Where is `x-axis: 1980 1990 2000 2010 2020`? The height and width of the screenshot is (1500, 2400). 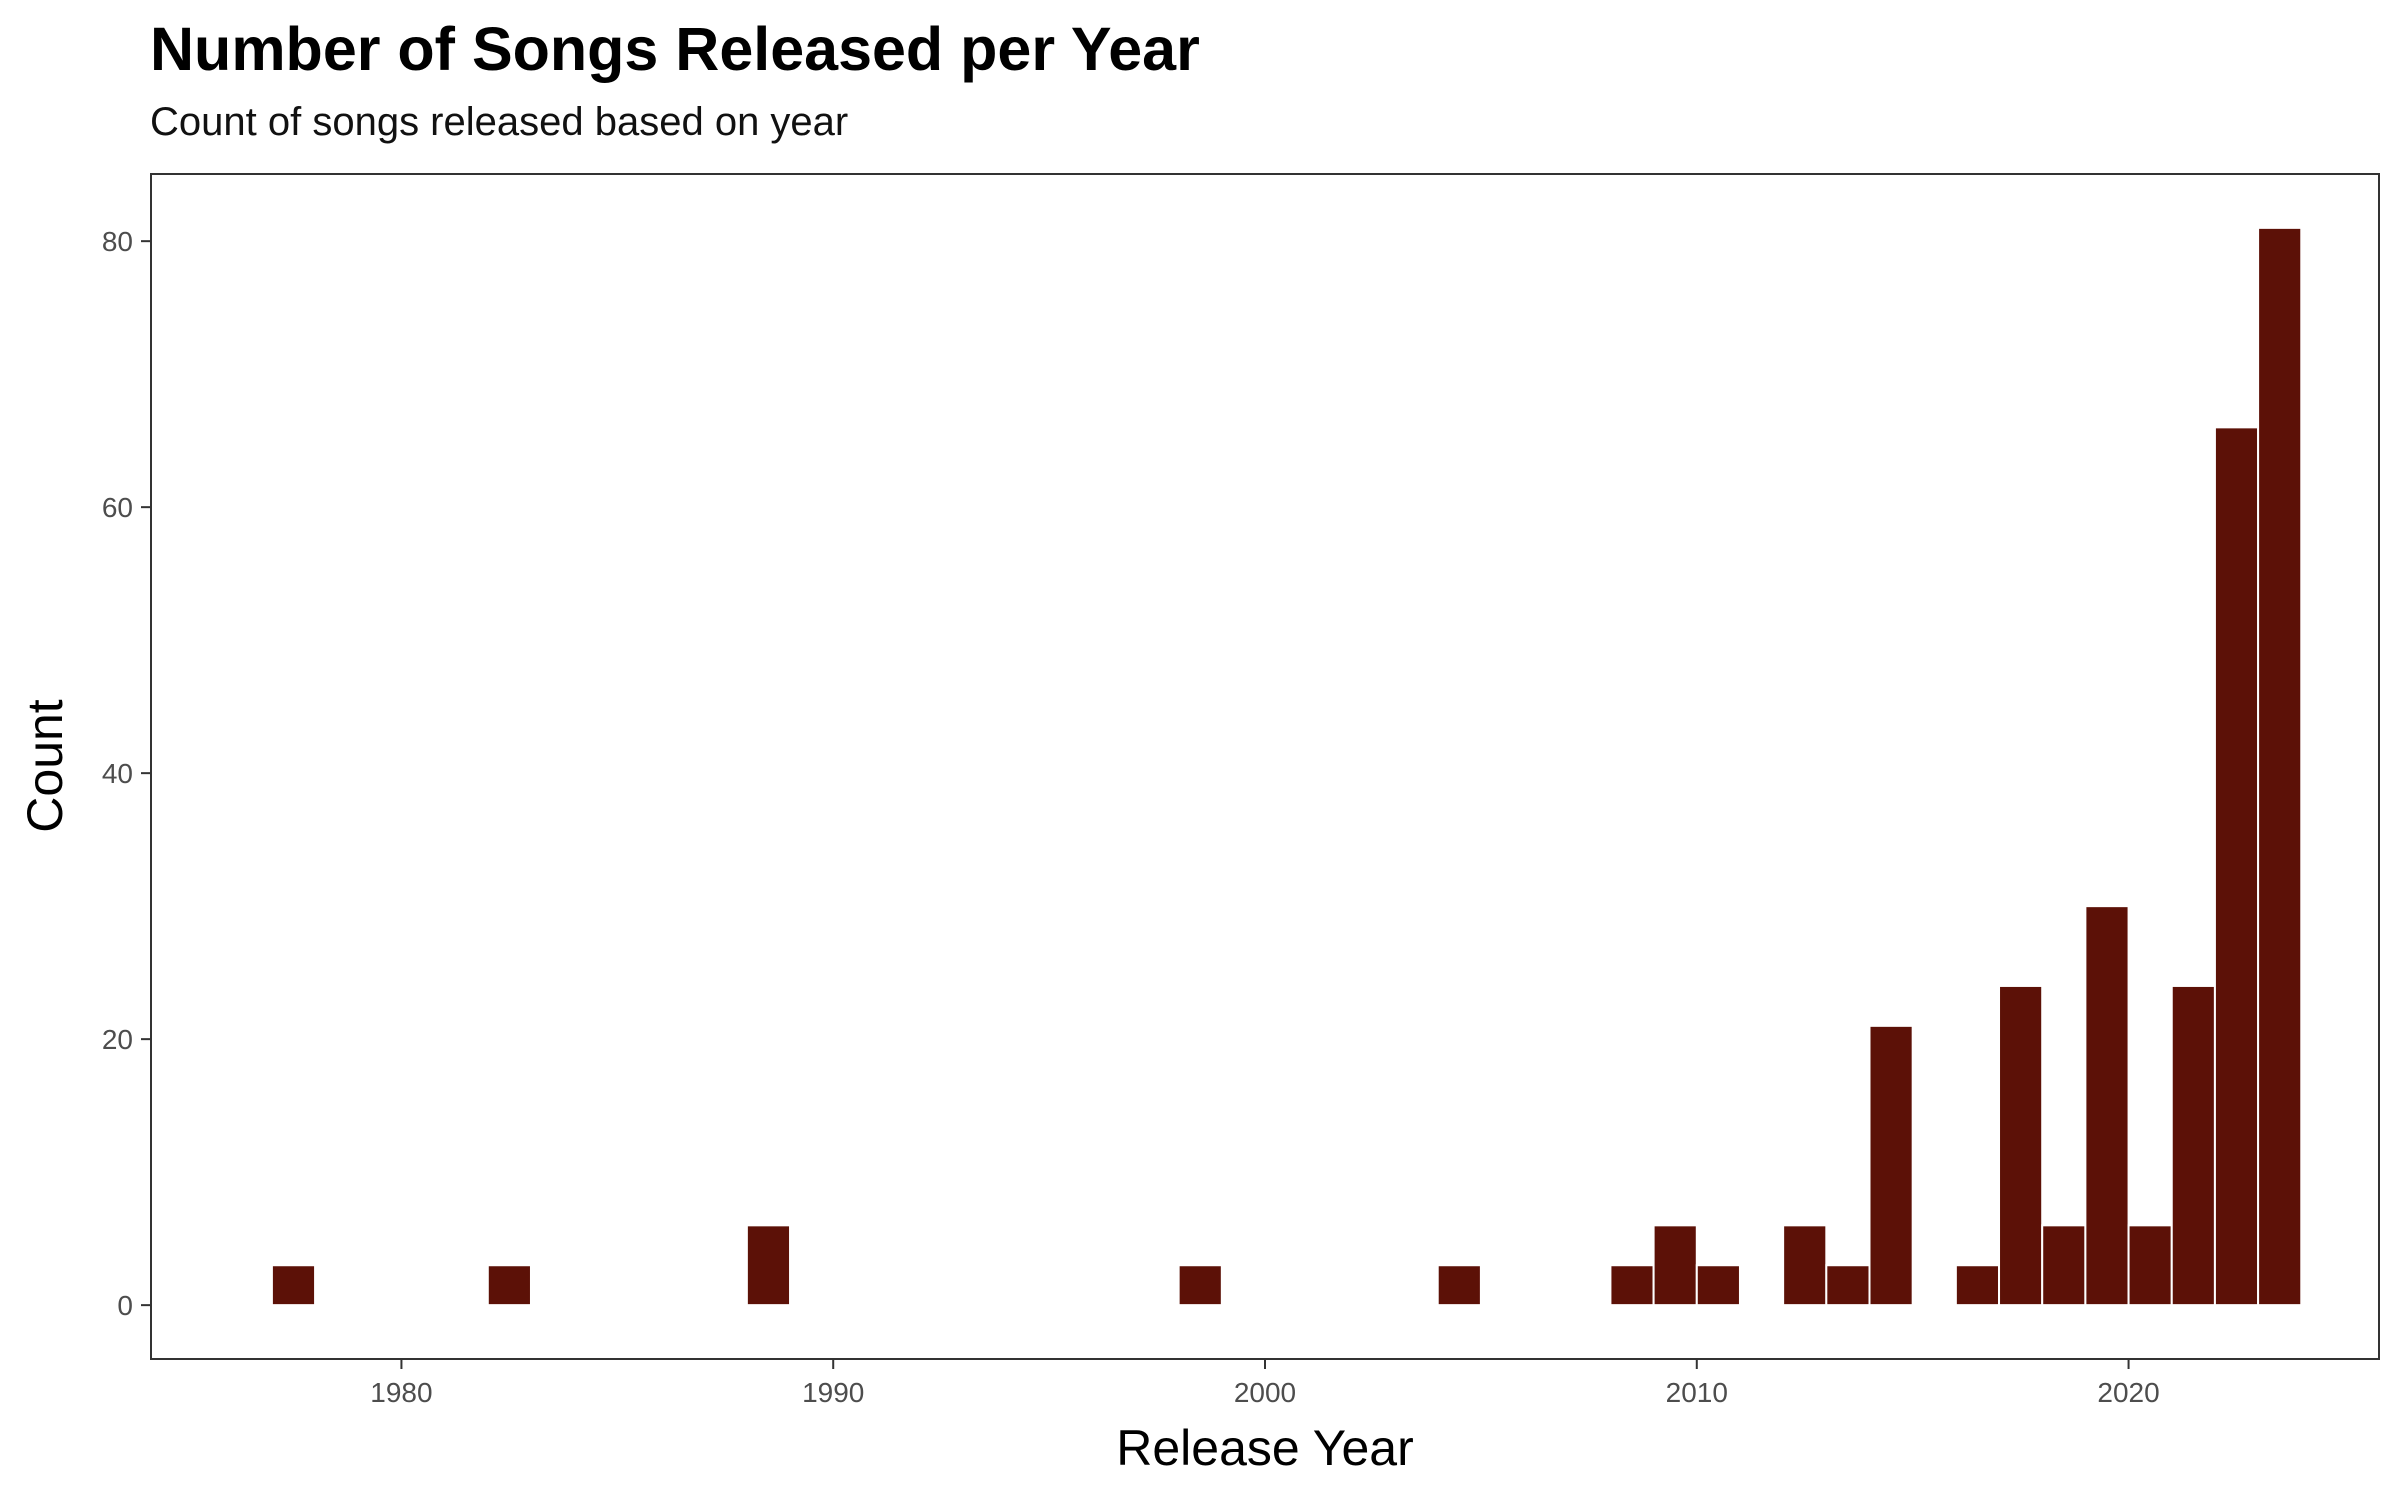 x-axis: 1980 1990 2000 2010 2020 is located at coordinates (1265, 1383).